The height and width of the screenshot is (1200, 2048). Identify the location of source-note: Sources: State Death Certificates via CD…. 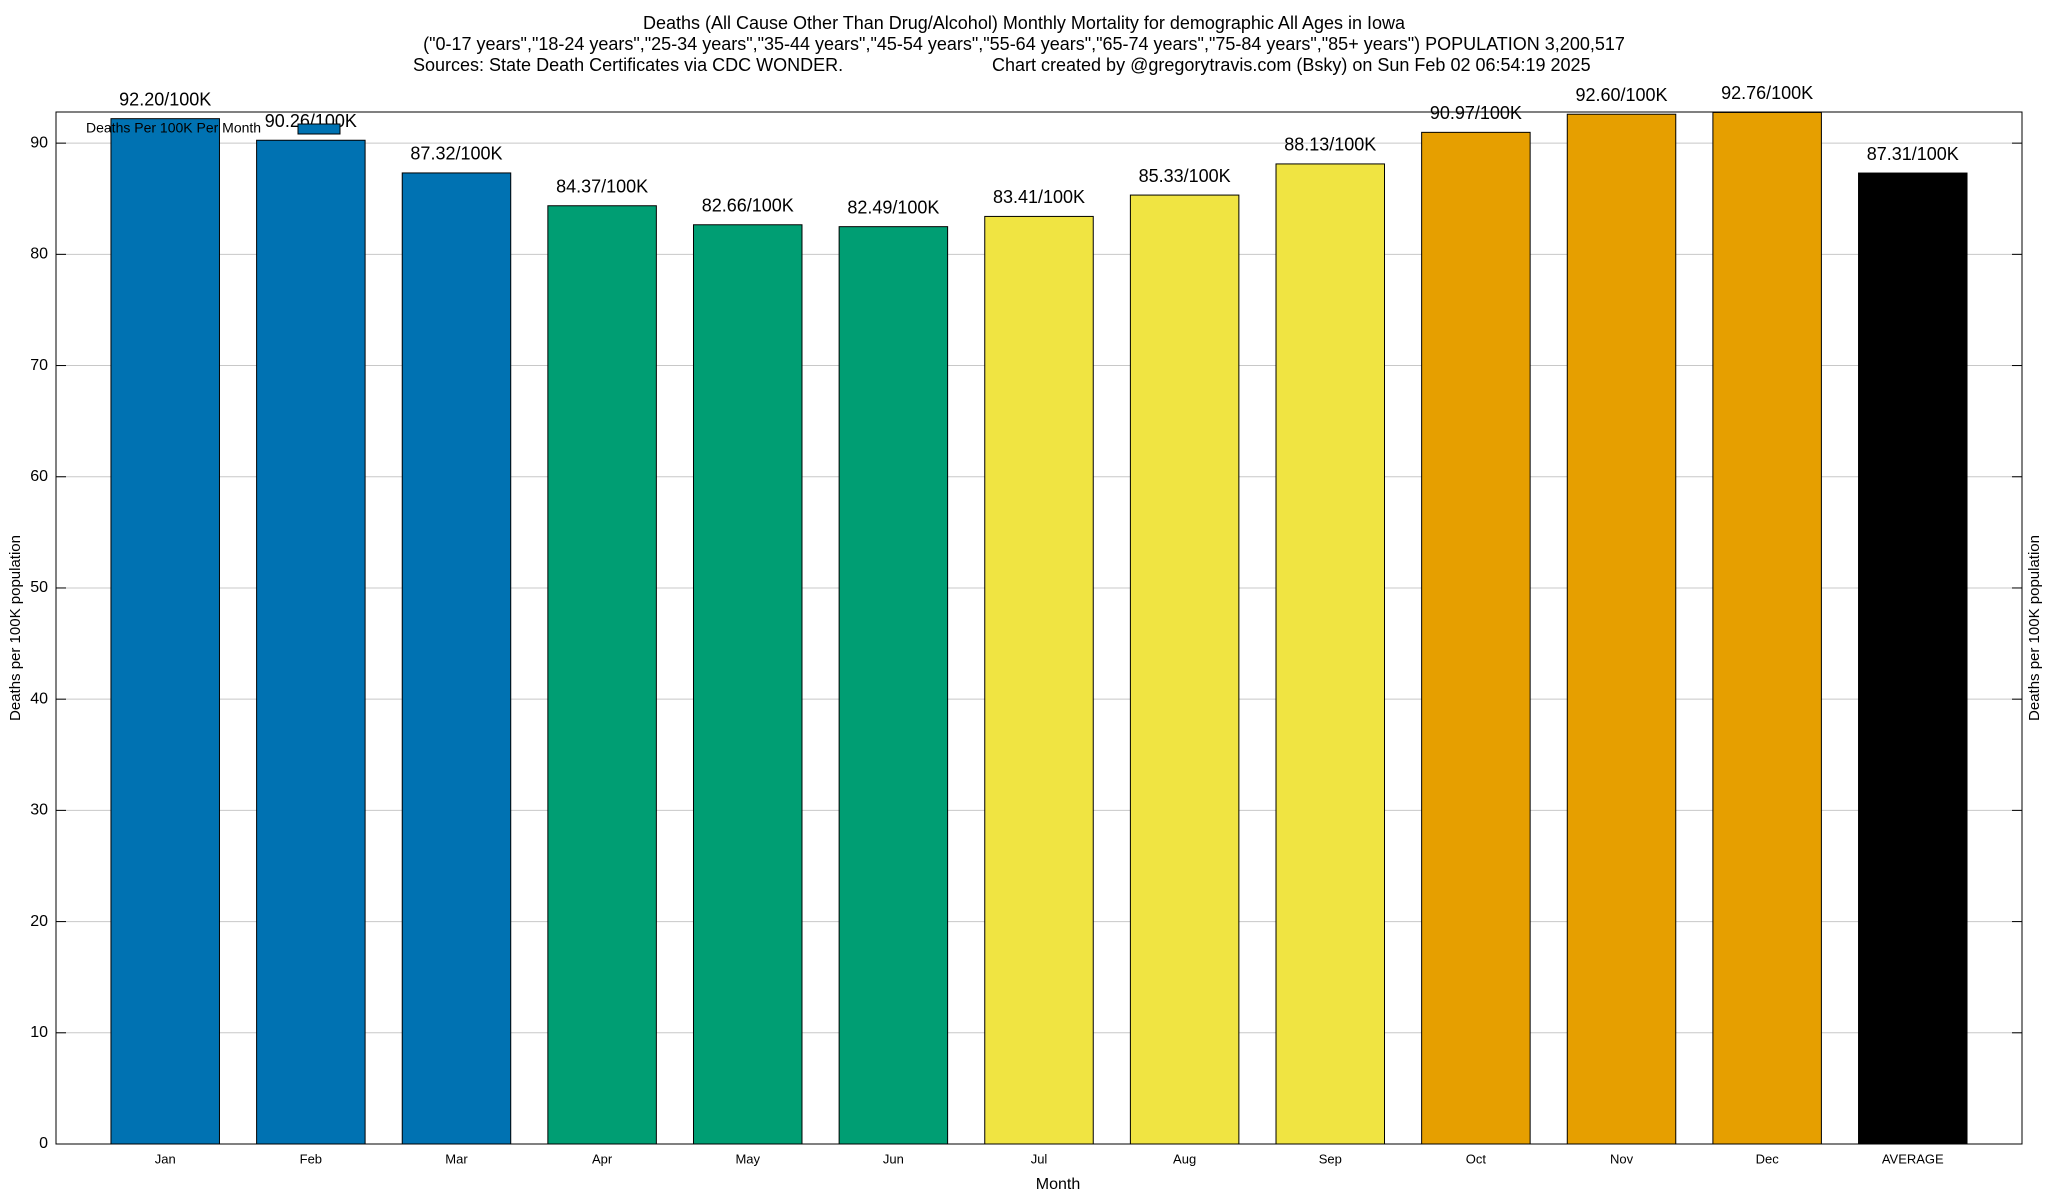
(628, 65).